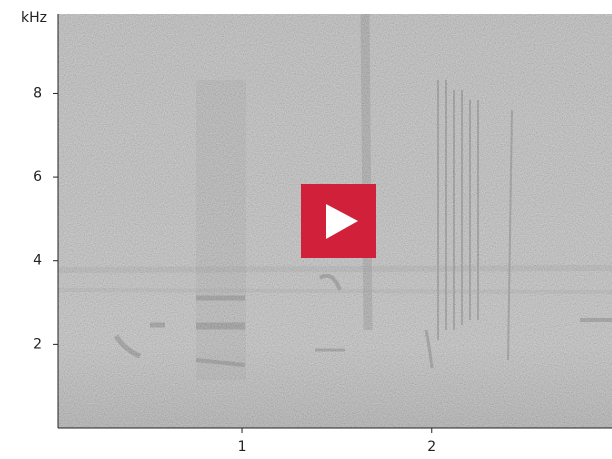  What do you see at coordinates (37, 261) in the screenshot?
I see `y-tick-label: 4` at bounding box center [37, 261].